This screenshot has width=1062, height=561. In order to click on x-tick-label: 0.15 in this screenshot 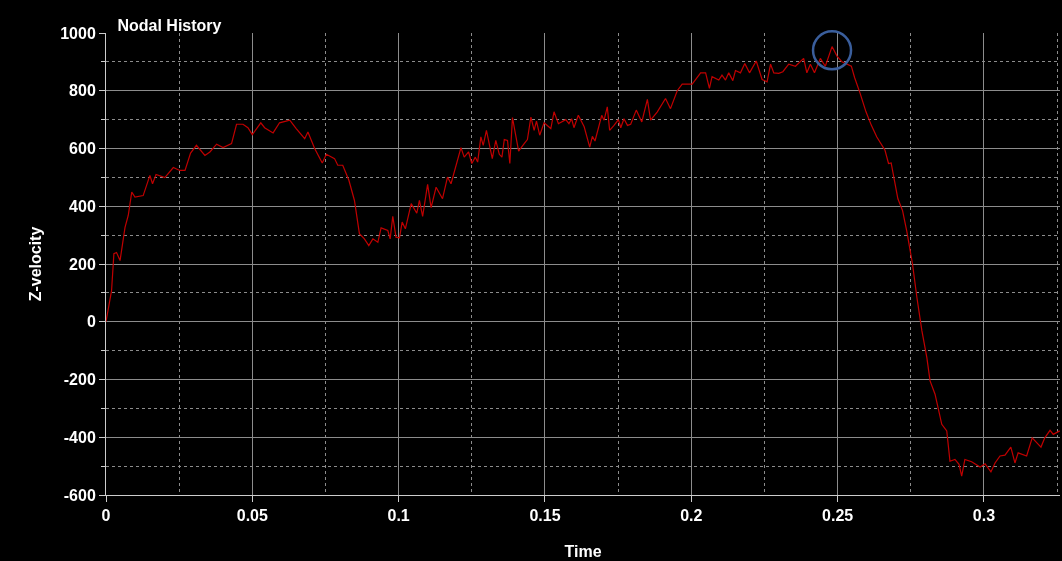, I will do `click(545, 516)`.